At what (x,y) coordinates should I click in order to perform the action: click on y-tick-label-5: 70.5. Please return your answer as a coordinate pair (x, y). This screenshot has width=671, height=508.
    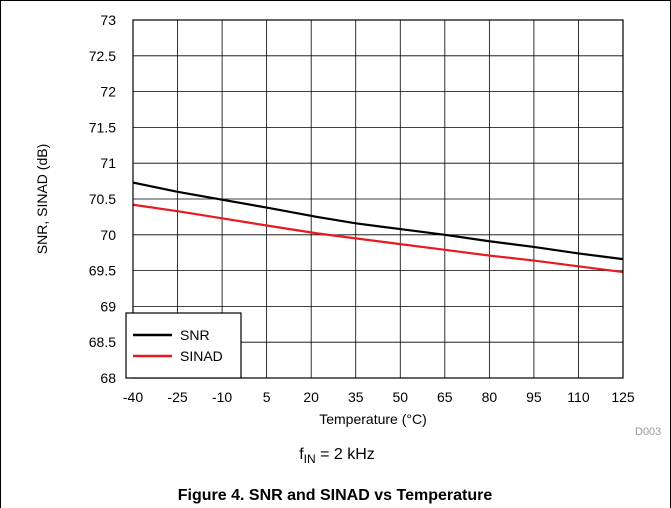
    Looking at the image, I should click on (102, 199).